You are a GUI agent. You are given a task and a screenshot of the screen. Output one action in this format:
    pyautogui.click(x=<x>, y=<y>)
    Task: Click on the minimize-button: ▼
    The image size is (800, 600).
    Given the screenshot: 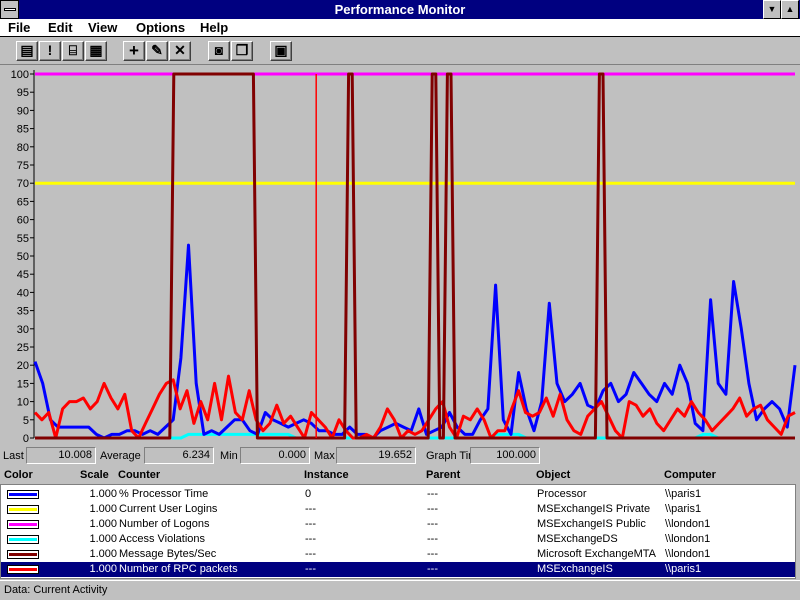 What is the action you would take?
    pyautogui.click(x=772, y=9)
    